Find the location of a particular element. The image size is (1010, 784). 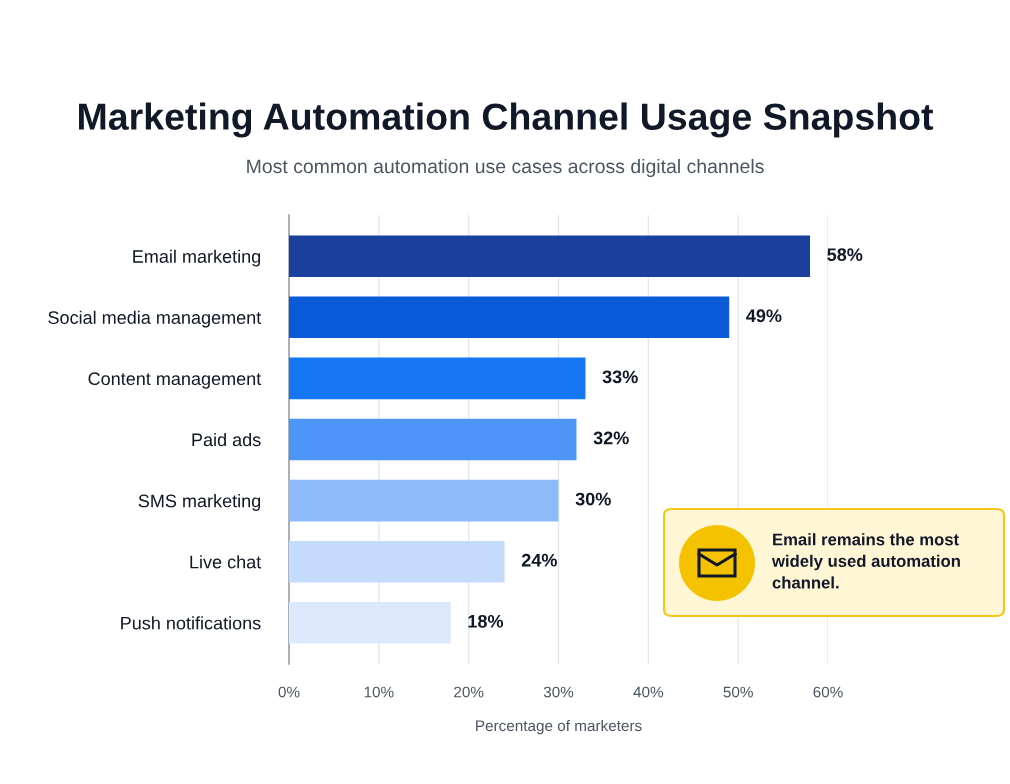

data-label: 18% is located at coordinates (486, 621).